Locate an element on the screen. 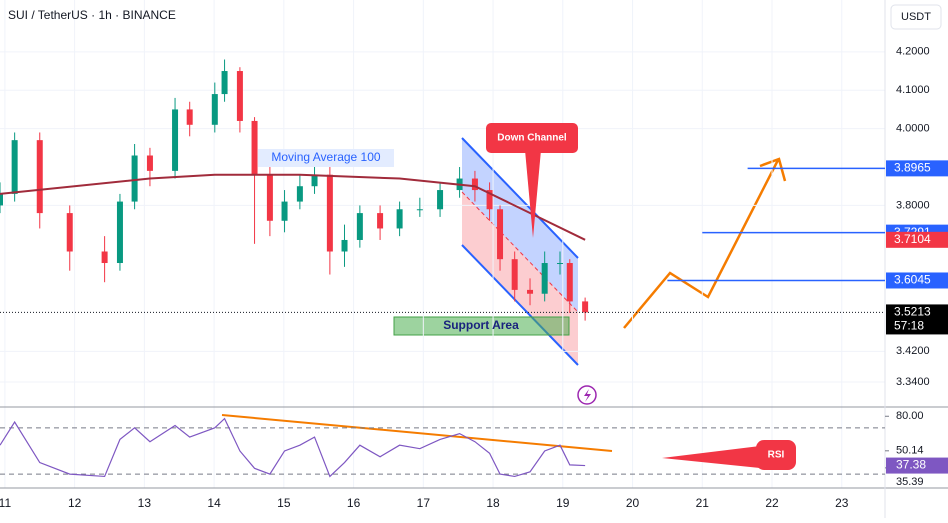 The width and height of the screenshot is (948, 523). projection-arrow is located at coordinates (701, 244).